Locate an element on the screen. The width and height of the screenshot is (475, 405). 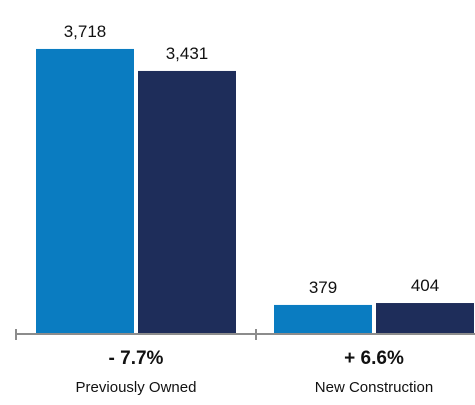
data-label: 404 is located at coordinates (425, 285).